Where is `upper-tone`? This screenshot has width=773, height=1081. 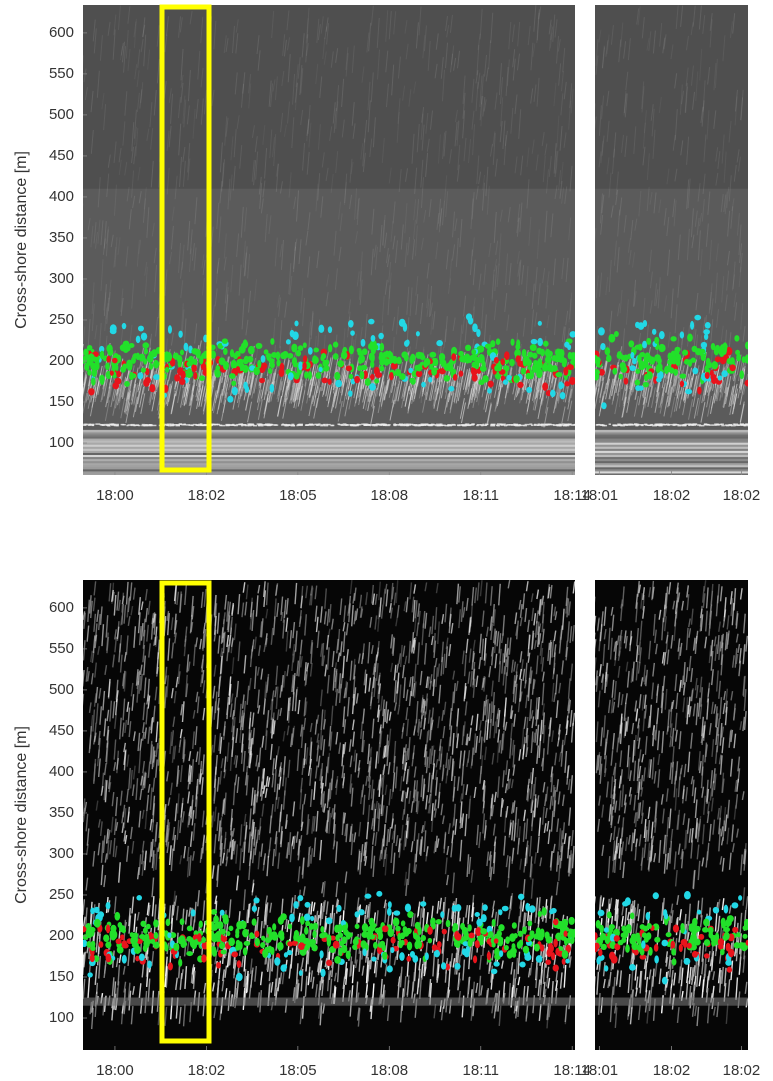
upper-tone is located at coordinates (671, 97).